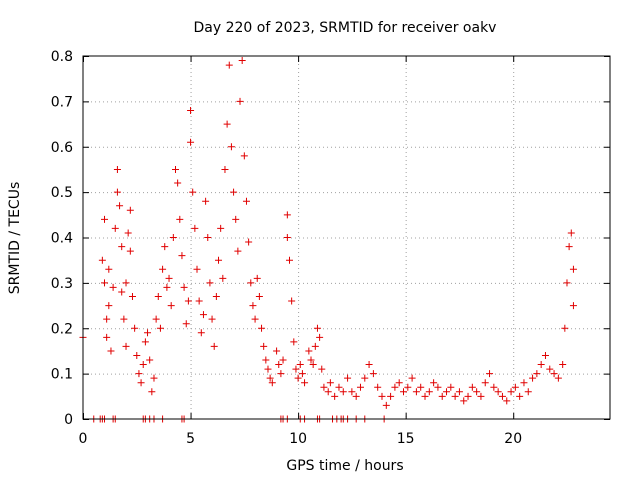 The image size is (640, 480). What do you see at coordinates (15, 238) in the screenshot?
I see `y-axis-title: SRMTID / TECUs` at bounding box center [15, 238].